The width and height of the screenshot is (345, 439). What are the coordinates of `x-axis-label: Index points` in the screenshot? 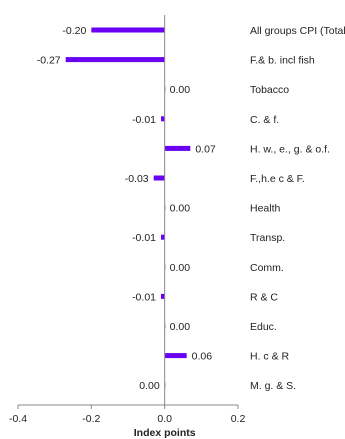 It's located at (165, 433).